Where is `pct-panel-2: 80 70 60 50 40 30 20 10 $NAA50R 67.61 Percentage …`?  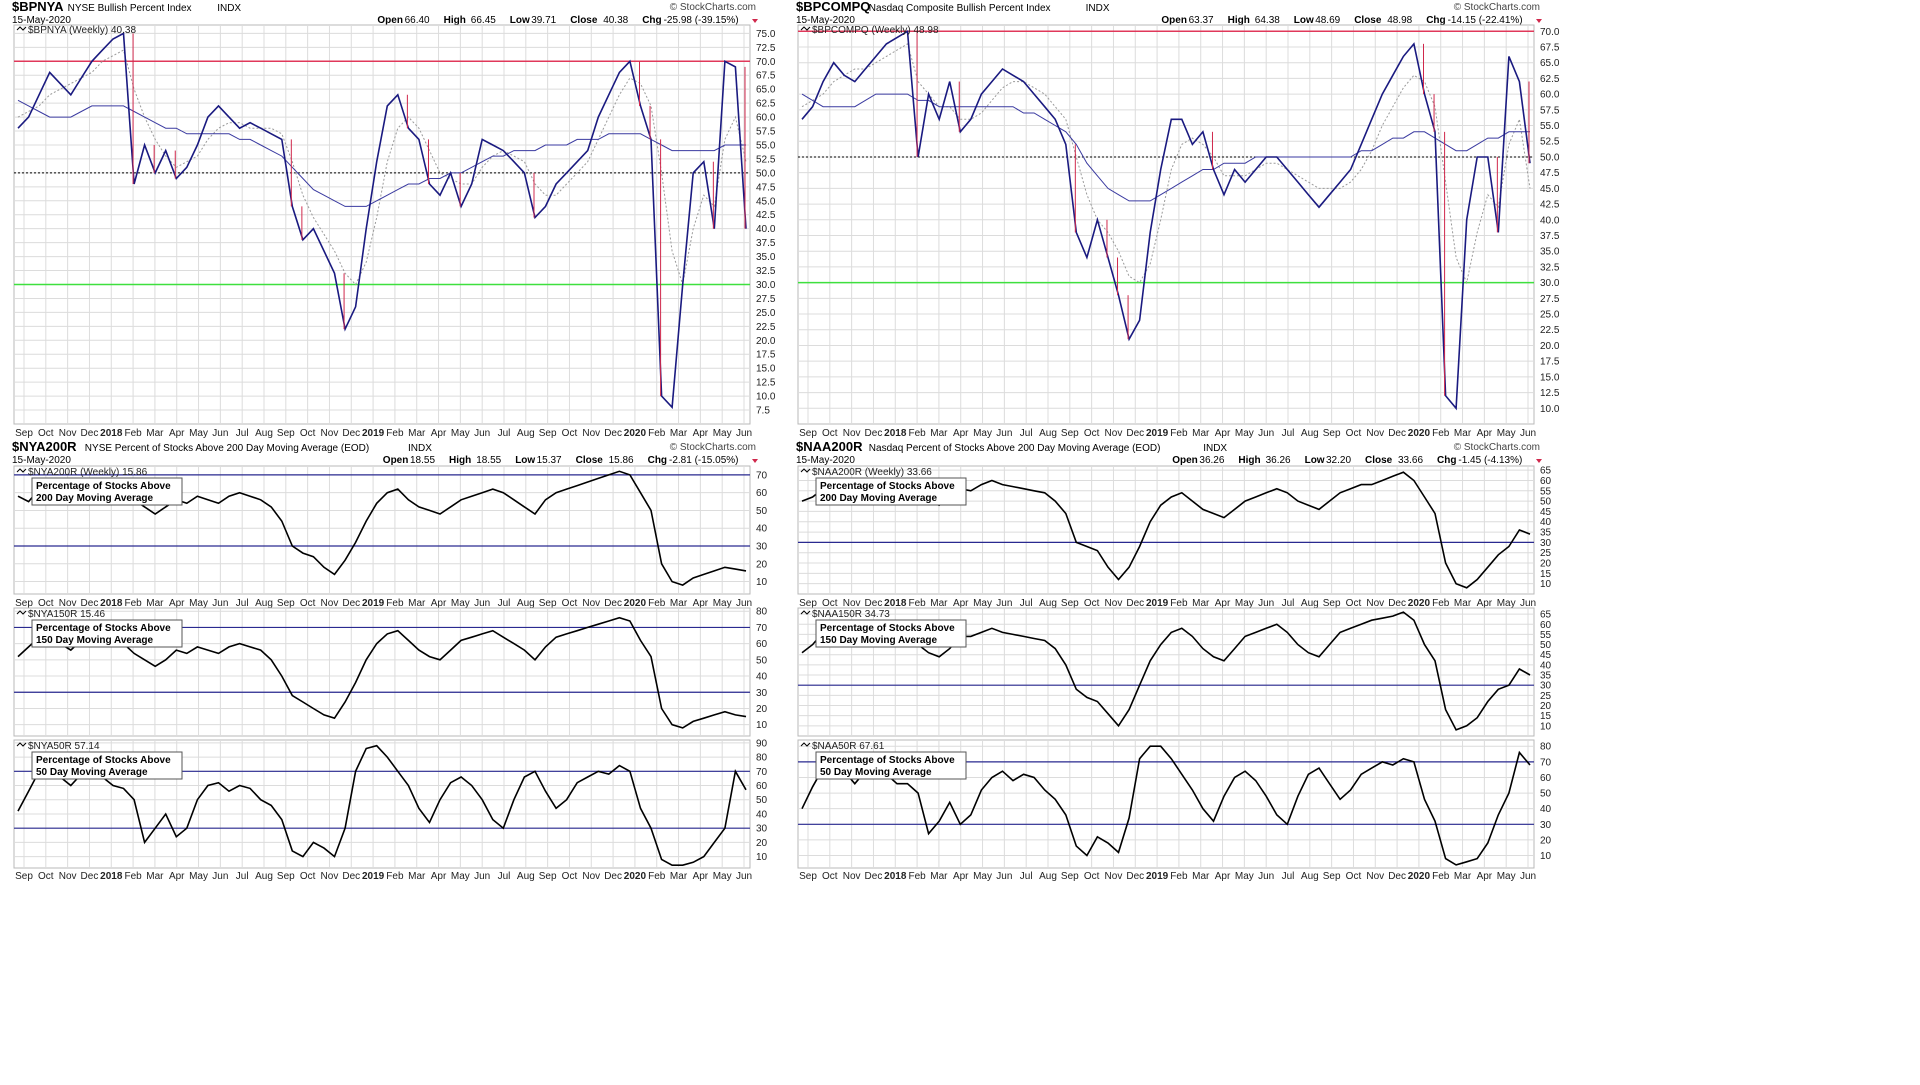
pct-panel-2: 80 70 60 50 40 30 20 10 $NAA50R 67.61 Percentage … is located at coordinates (1174, 810).